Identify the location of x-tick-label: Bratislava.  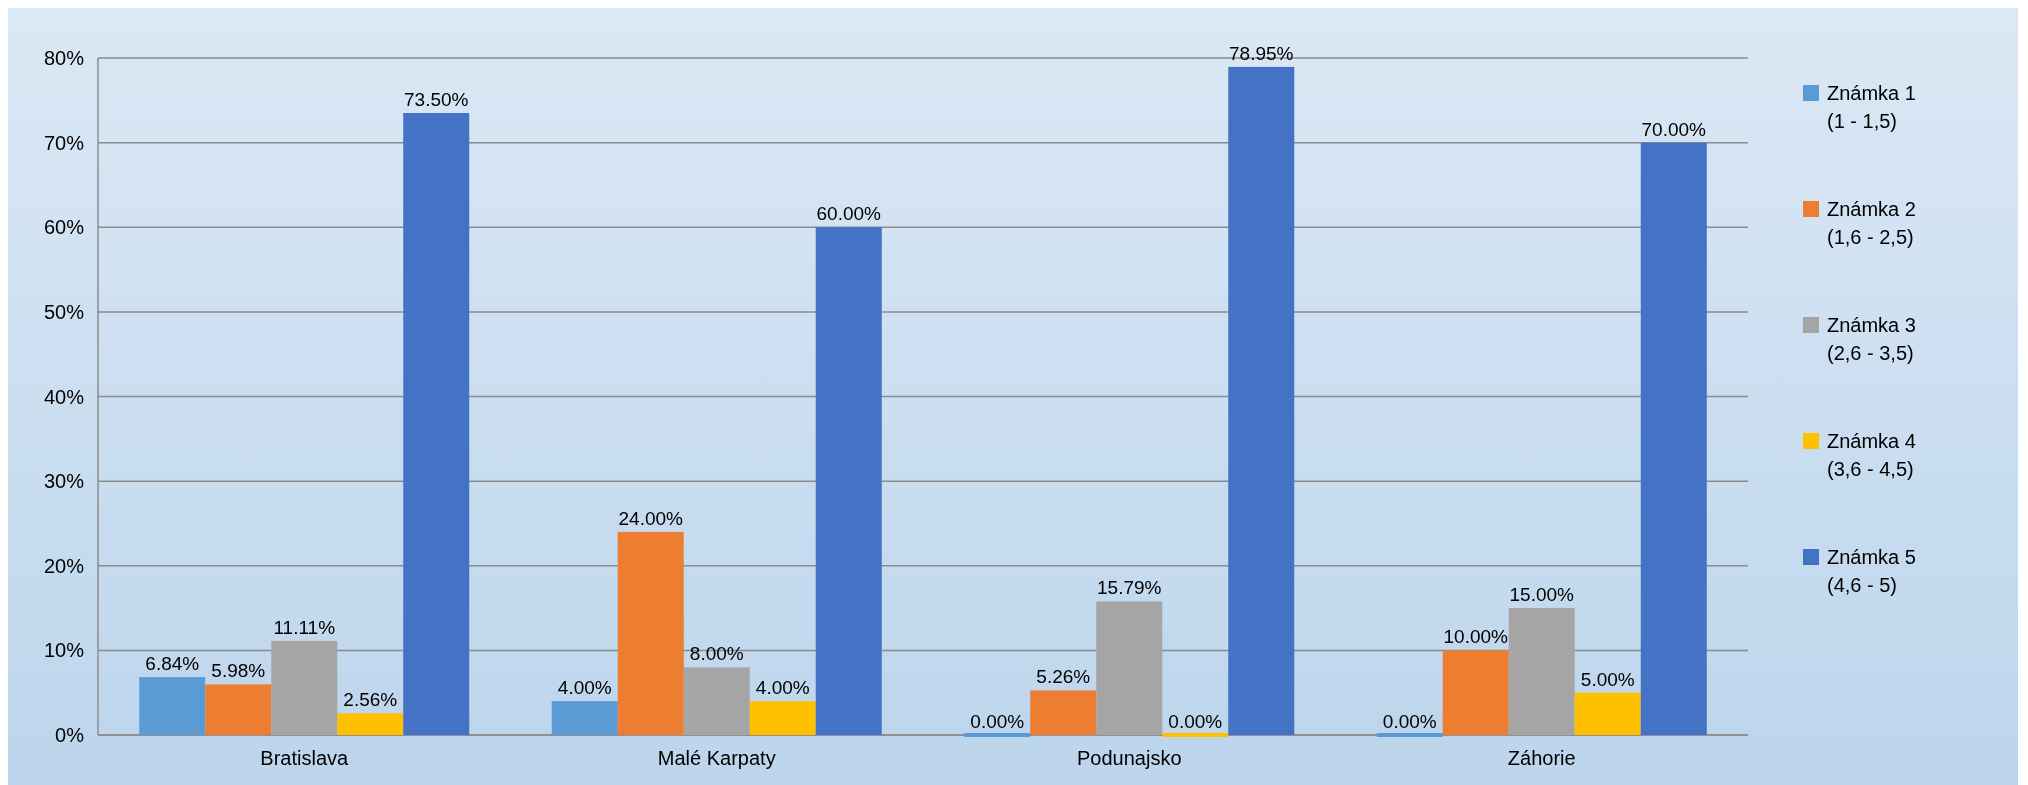
(305, 758).